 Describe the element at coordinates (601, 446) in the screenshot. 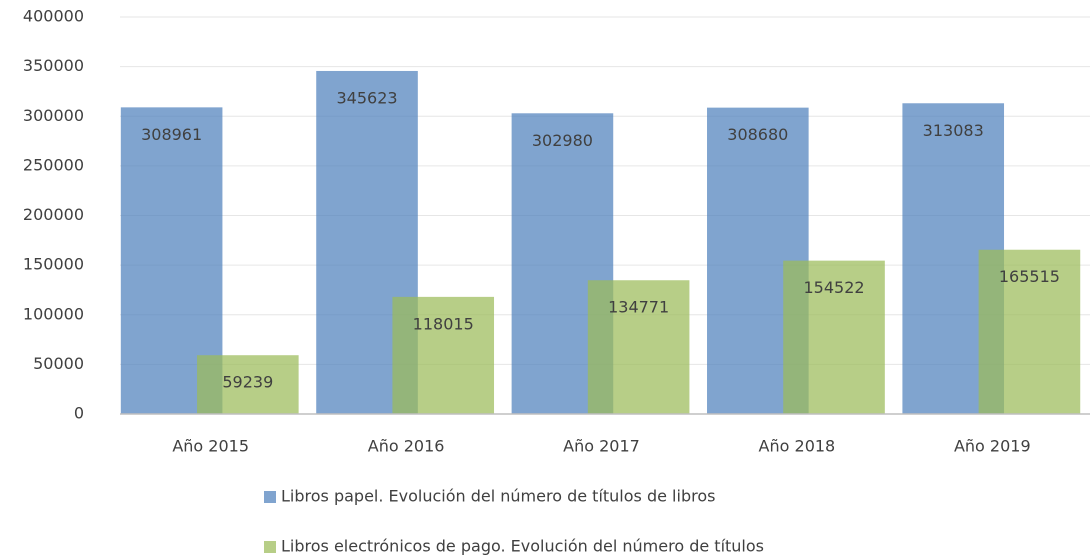

I see `x-tick-label: Año 2017` at that location.